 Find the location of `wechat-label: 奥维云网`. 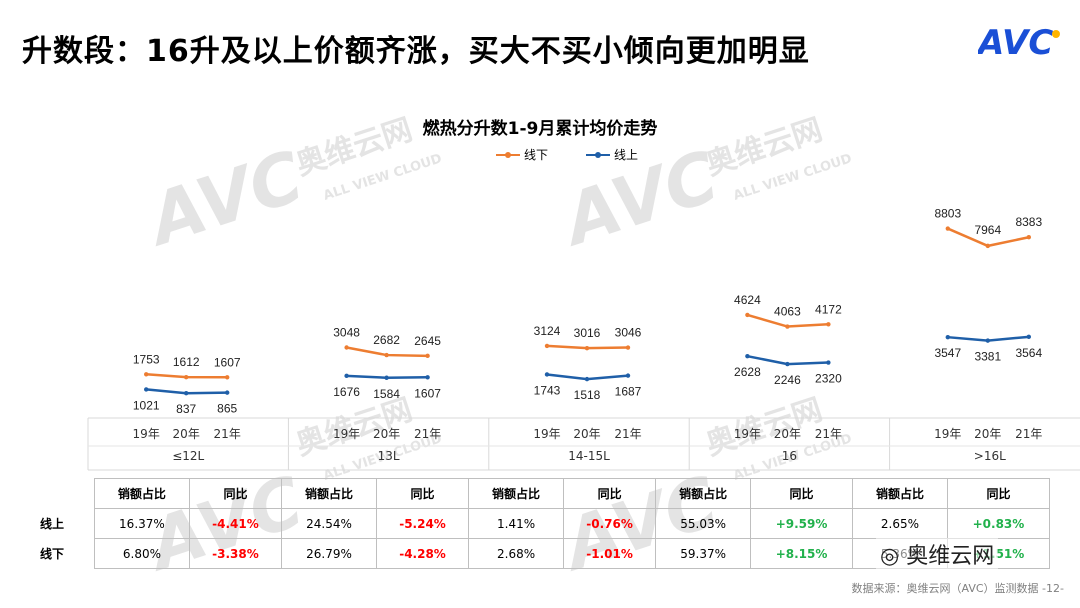

wechat-label: 奥维云网 is located at coordinates (950, 556).